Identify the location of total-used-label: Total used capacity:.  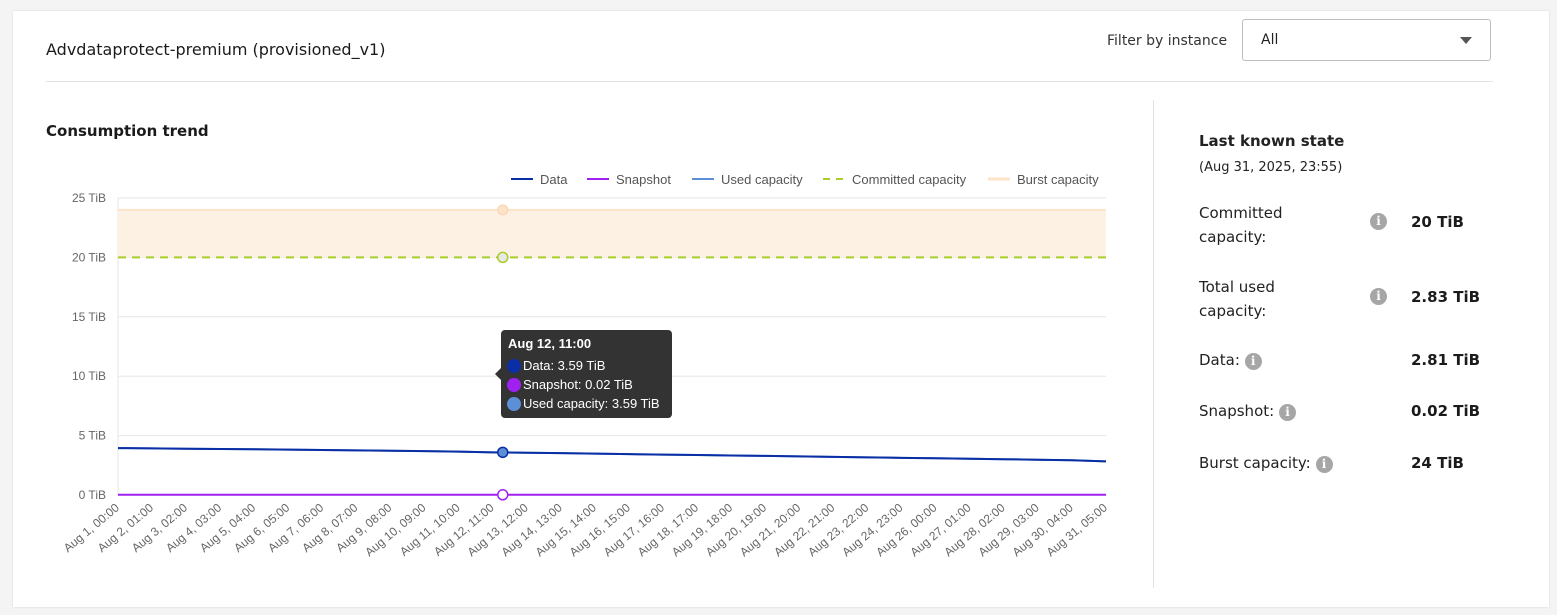
(1237, 299).